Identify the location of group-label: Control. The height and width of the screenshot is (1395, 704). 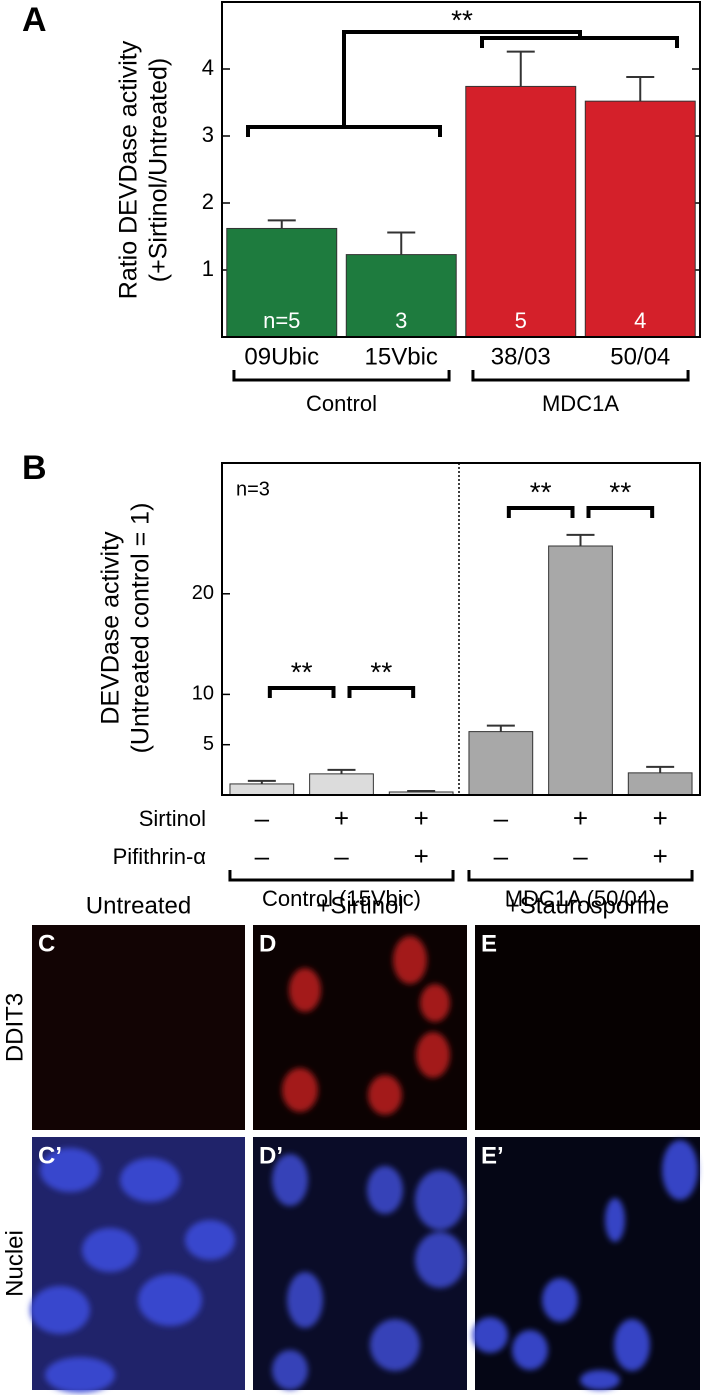
(341, 403).